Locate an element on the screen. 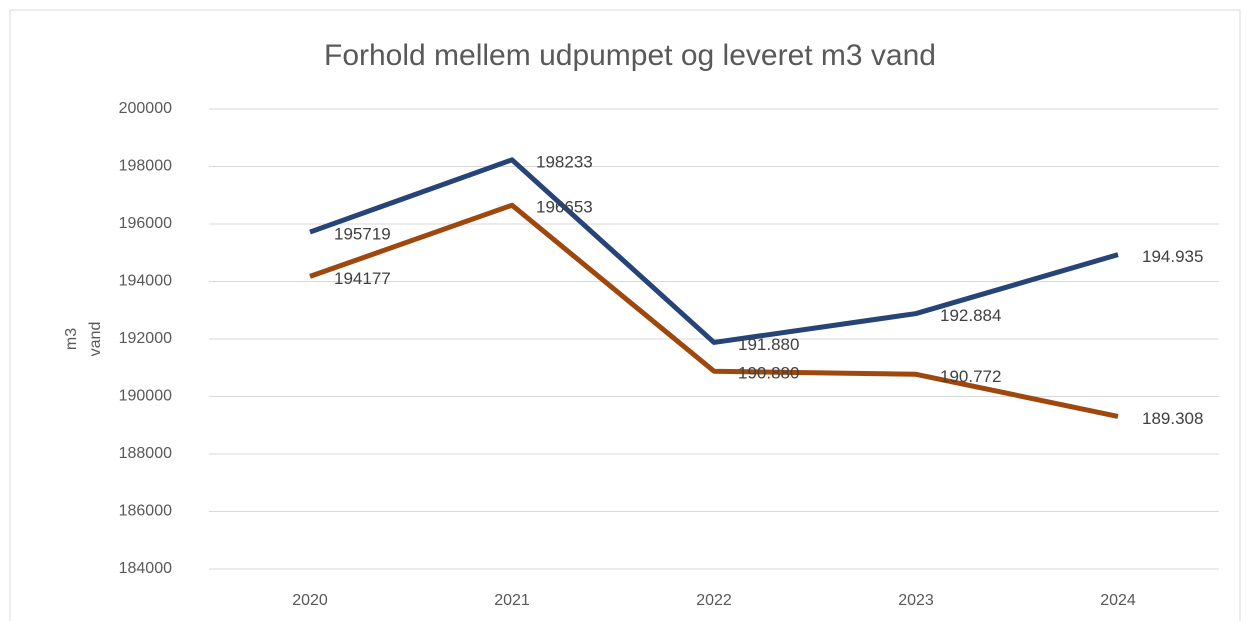  y-tick-label: 200000 is located at coordinates (145, 108).